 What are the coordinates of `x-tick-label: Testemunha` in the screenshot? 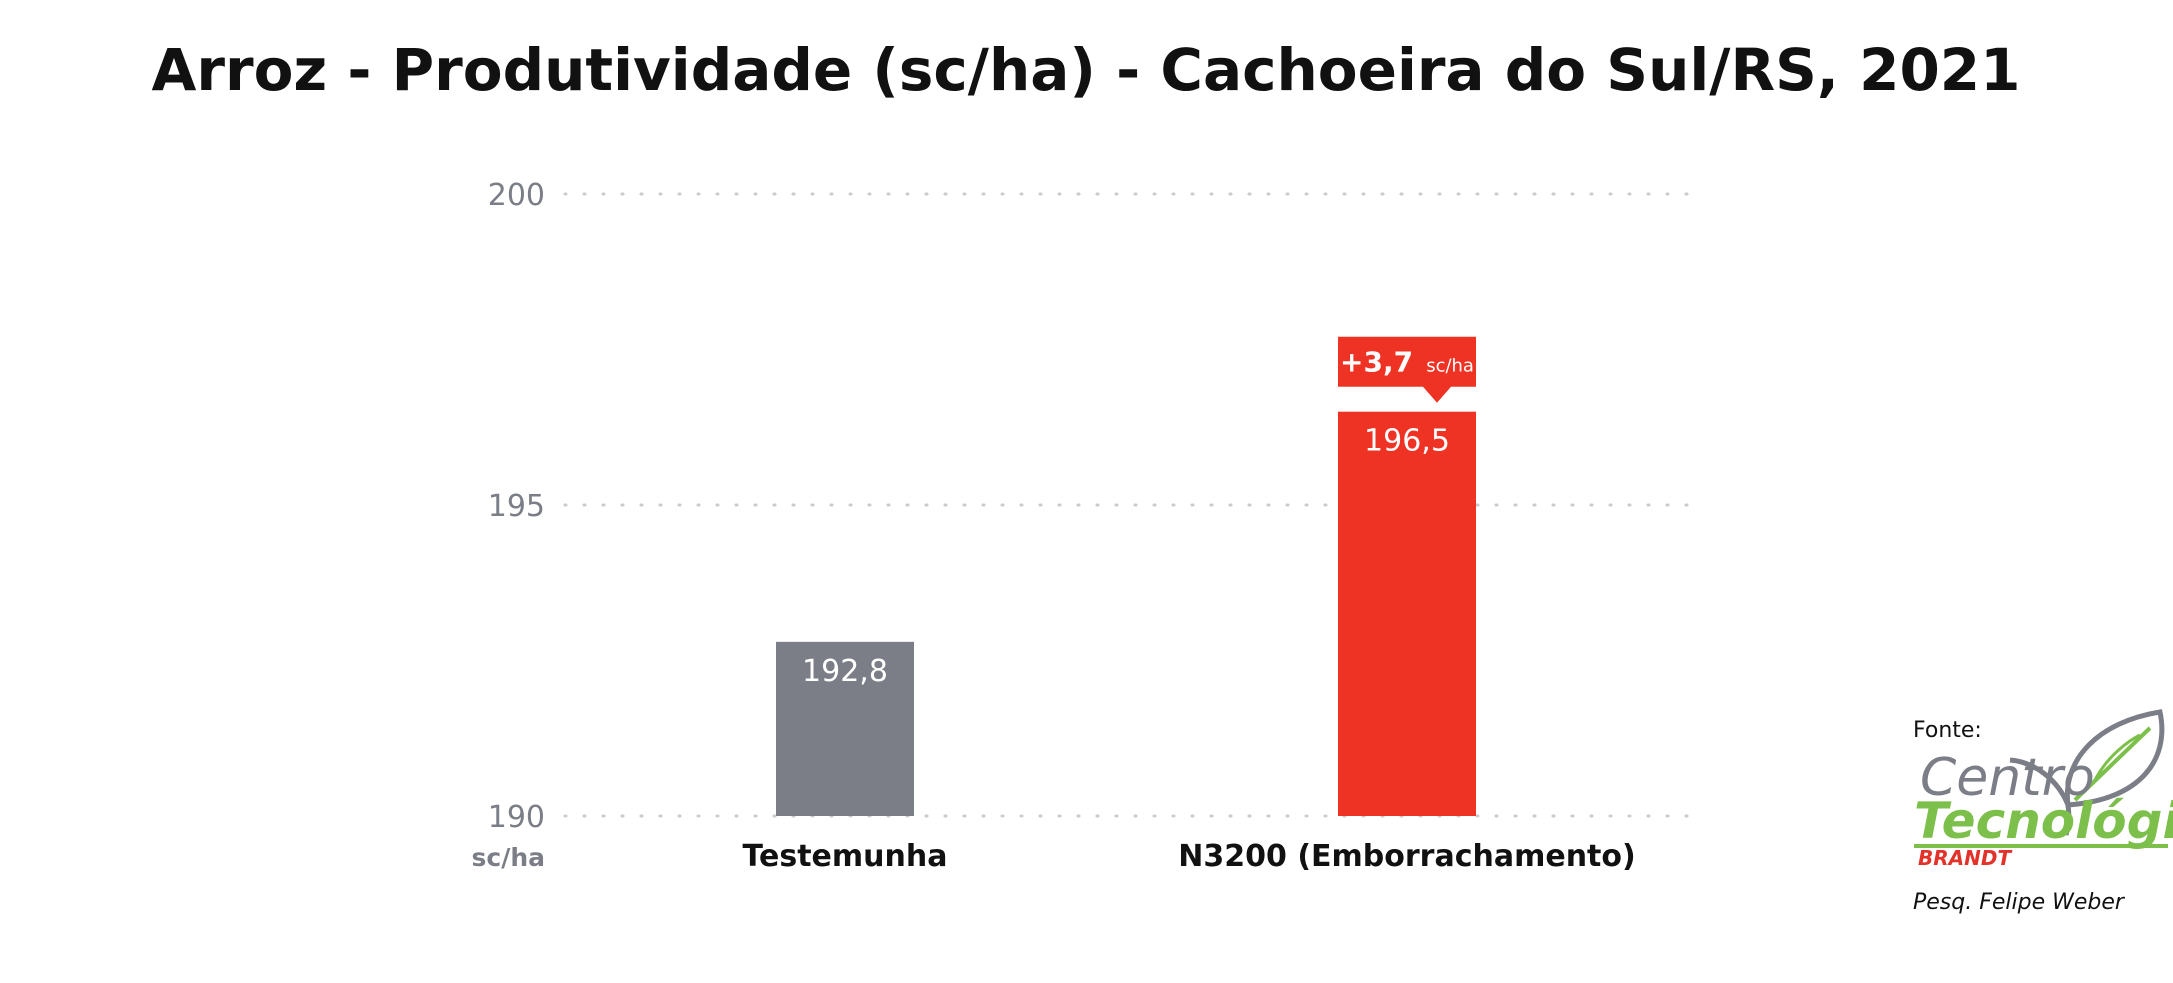 It's located at (845, 856).